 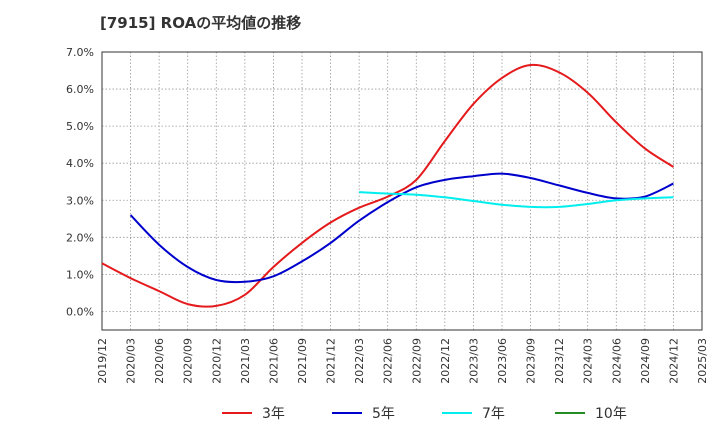 What do you see at coordinates (80, 200) in the screenshot?
I see `y-tick-label: 3.0%` at bounding box center [80, 200].